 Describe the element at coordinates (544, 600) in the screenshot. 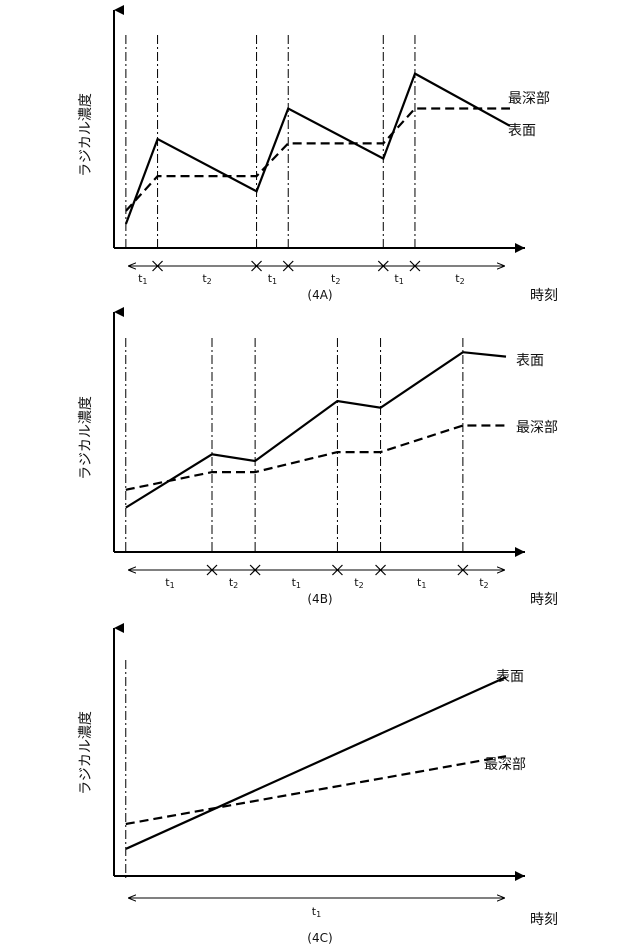

I see `panel-b-xlabel: 時刻` at that location.